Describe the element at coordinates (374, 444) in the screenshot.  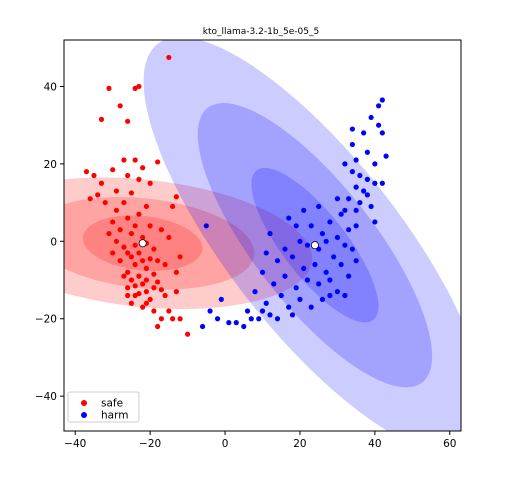
I see `x-tick-label: 40` at that location.